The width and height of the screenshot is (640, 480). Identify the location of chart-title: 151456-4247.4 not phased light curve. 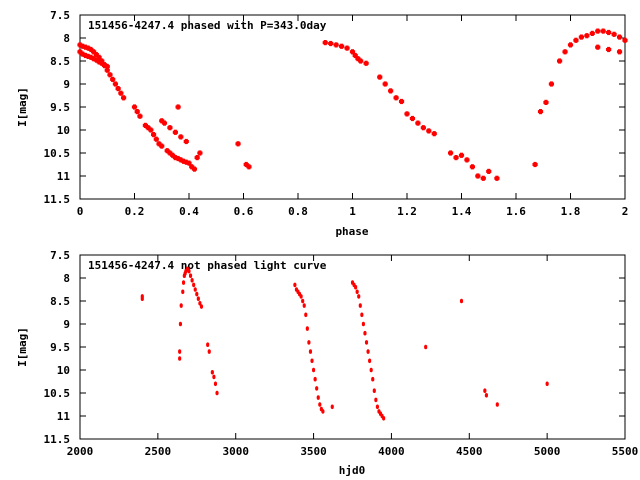
(207, 265).